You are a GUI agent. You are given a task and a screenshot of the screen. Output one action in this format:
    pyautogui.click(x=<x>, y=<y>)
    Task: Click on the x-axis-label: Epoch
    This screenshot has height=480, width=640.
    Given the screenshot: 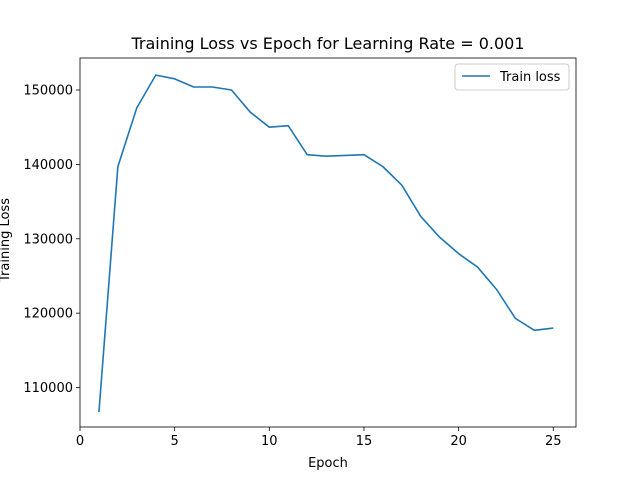 What is the action you would take?
    pyautogui.click(x=328, y=463)
    